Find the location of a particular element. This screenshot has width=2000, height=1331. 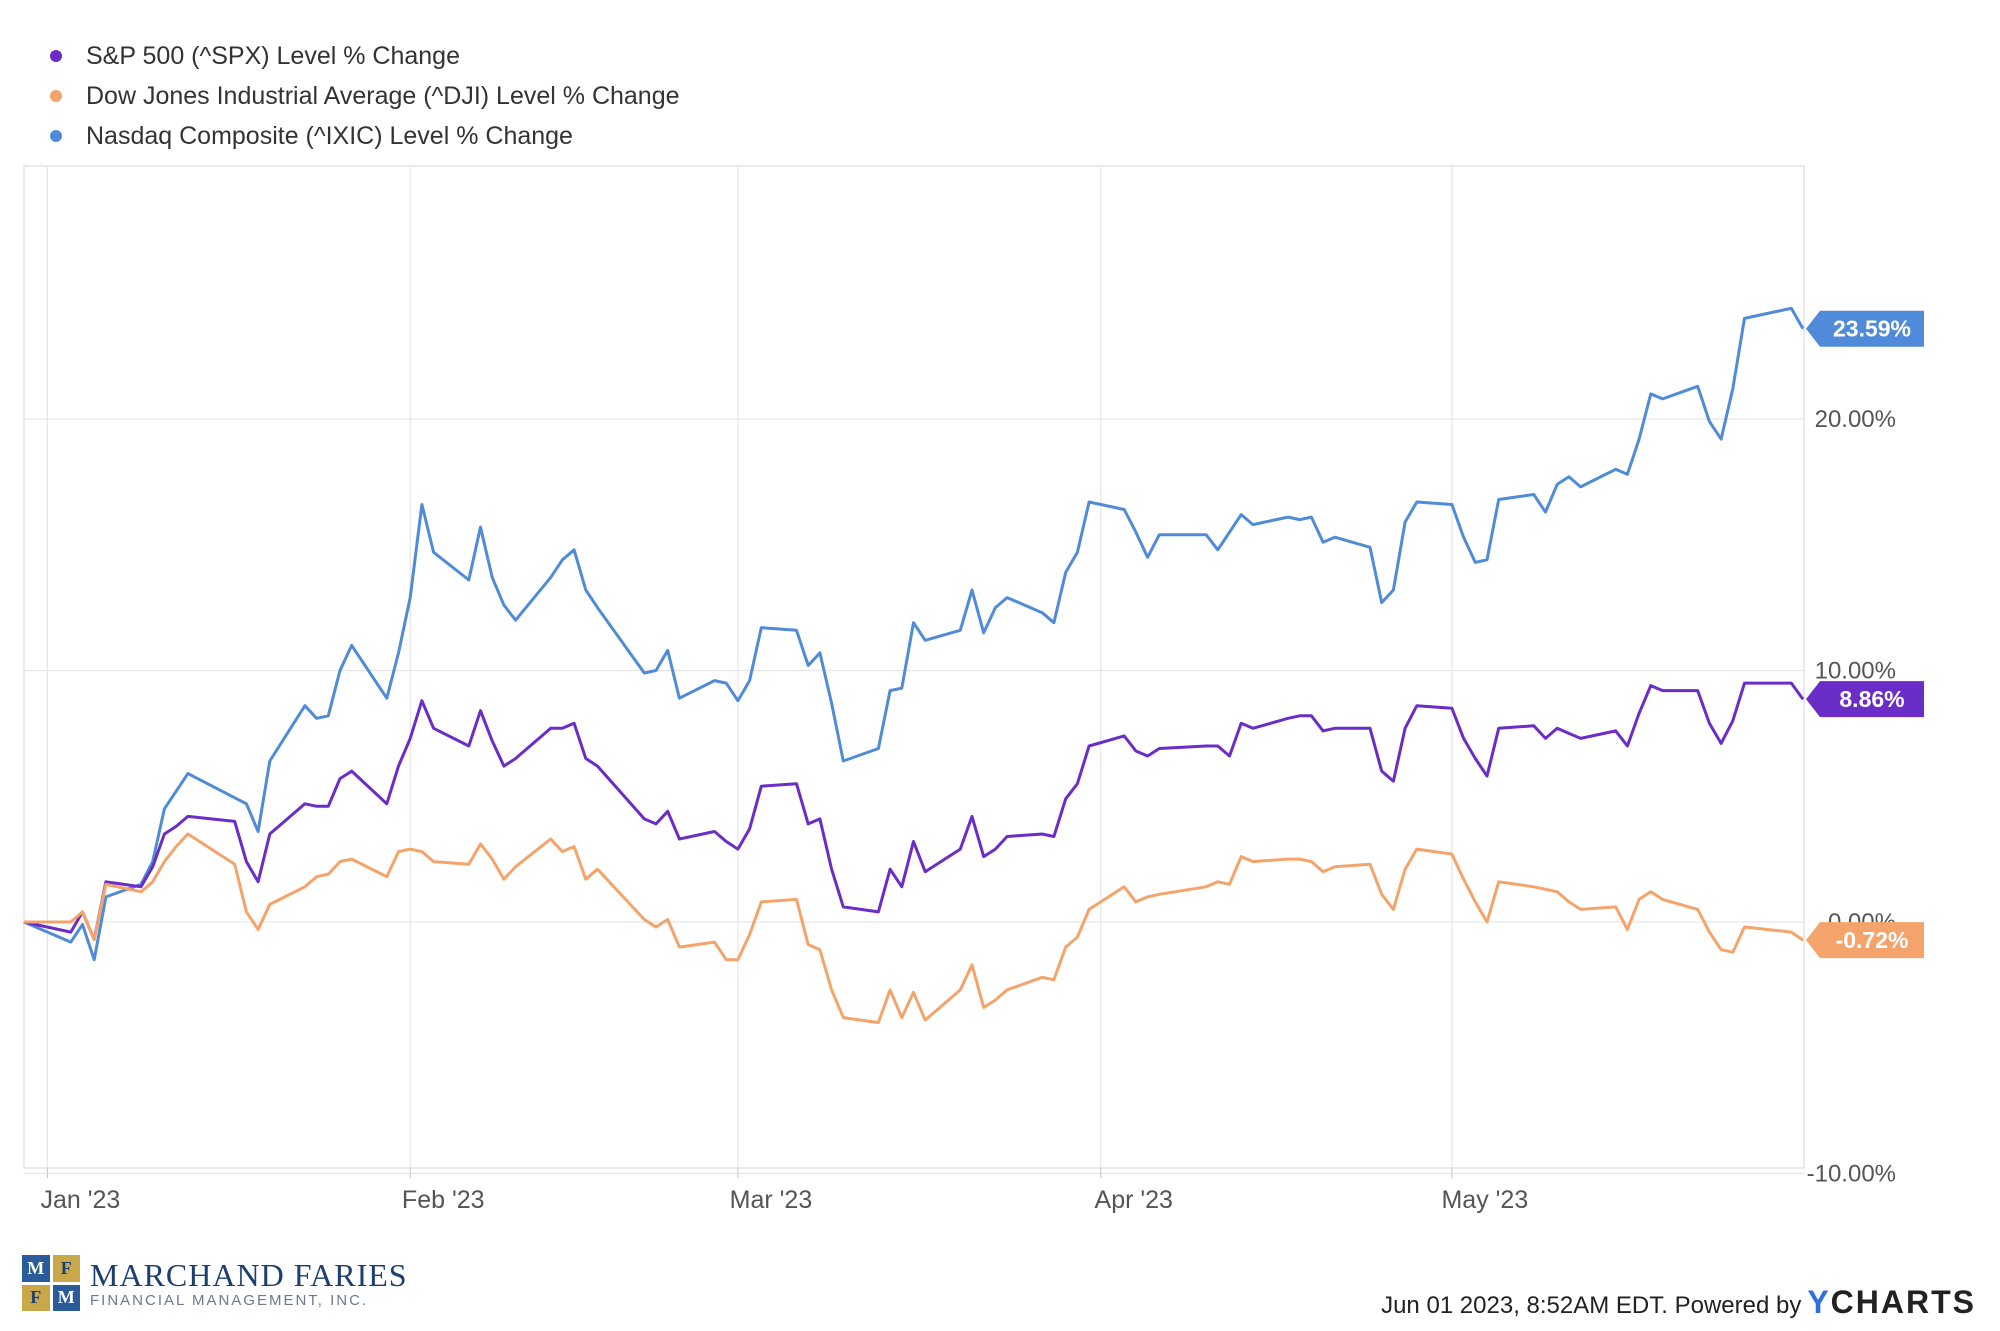

legend-marker-dji is located at coordinates (56, 96).